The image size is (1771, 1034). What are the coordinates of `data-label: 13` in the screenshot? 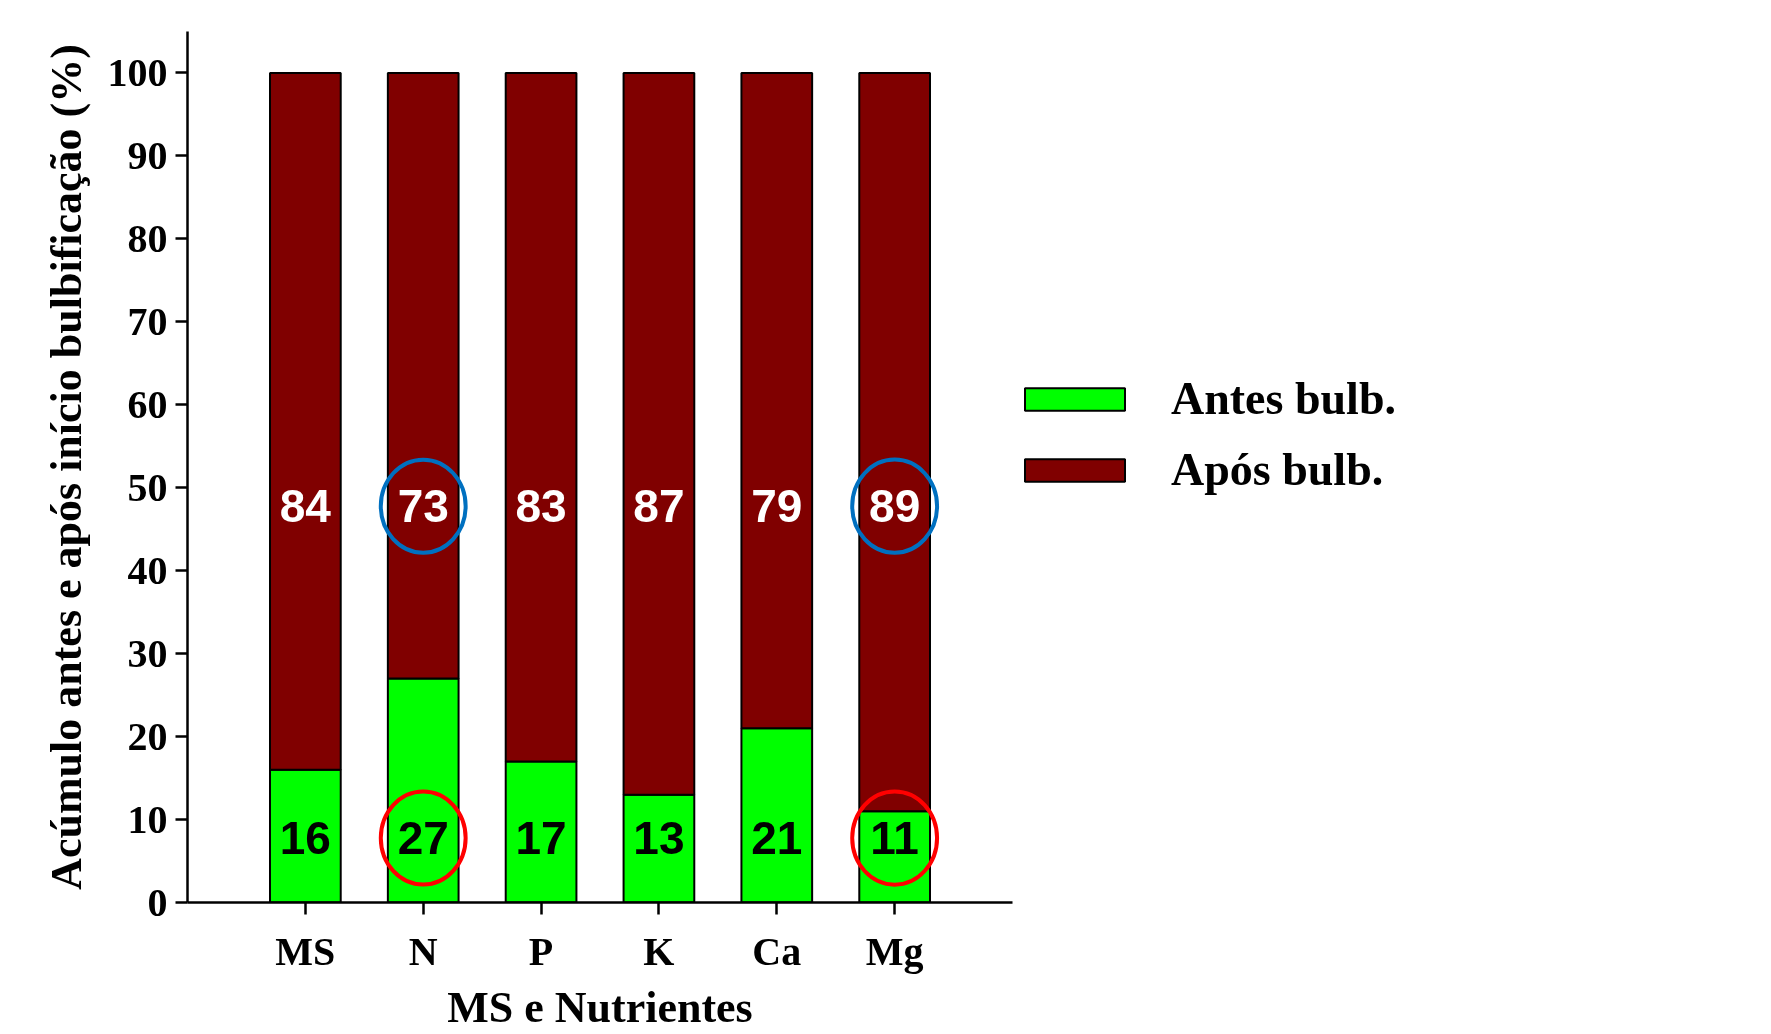 It's located at (659, 838).